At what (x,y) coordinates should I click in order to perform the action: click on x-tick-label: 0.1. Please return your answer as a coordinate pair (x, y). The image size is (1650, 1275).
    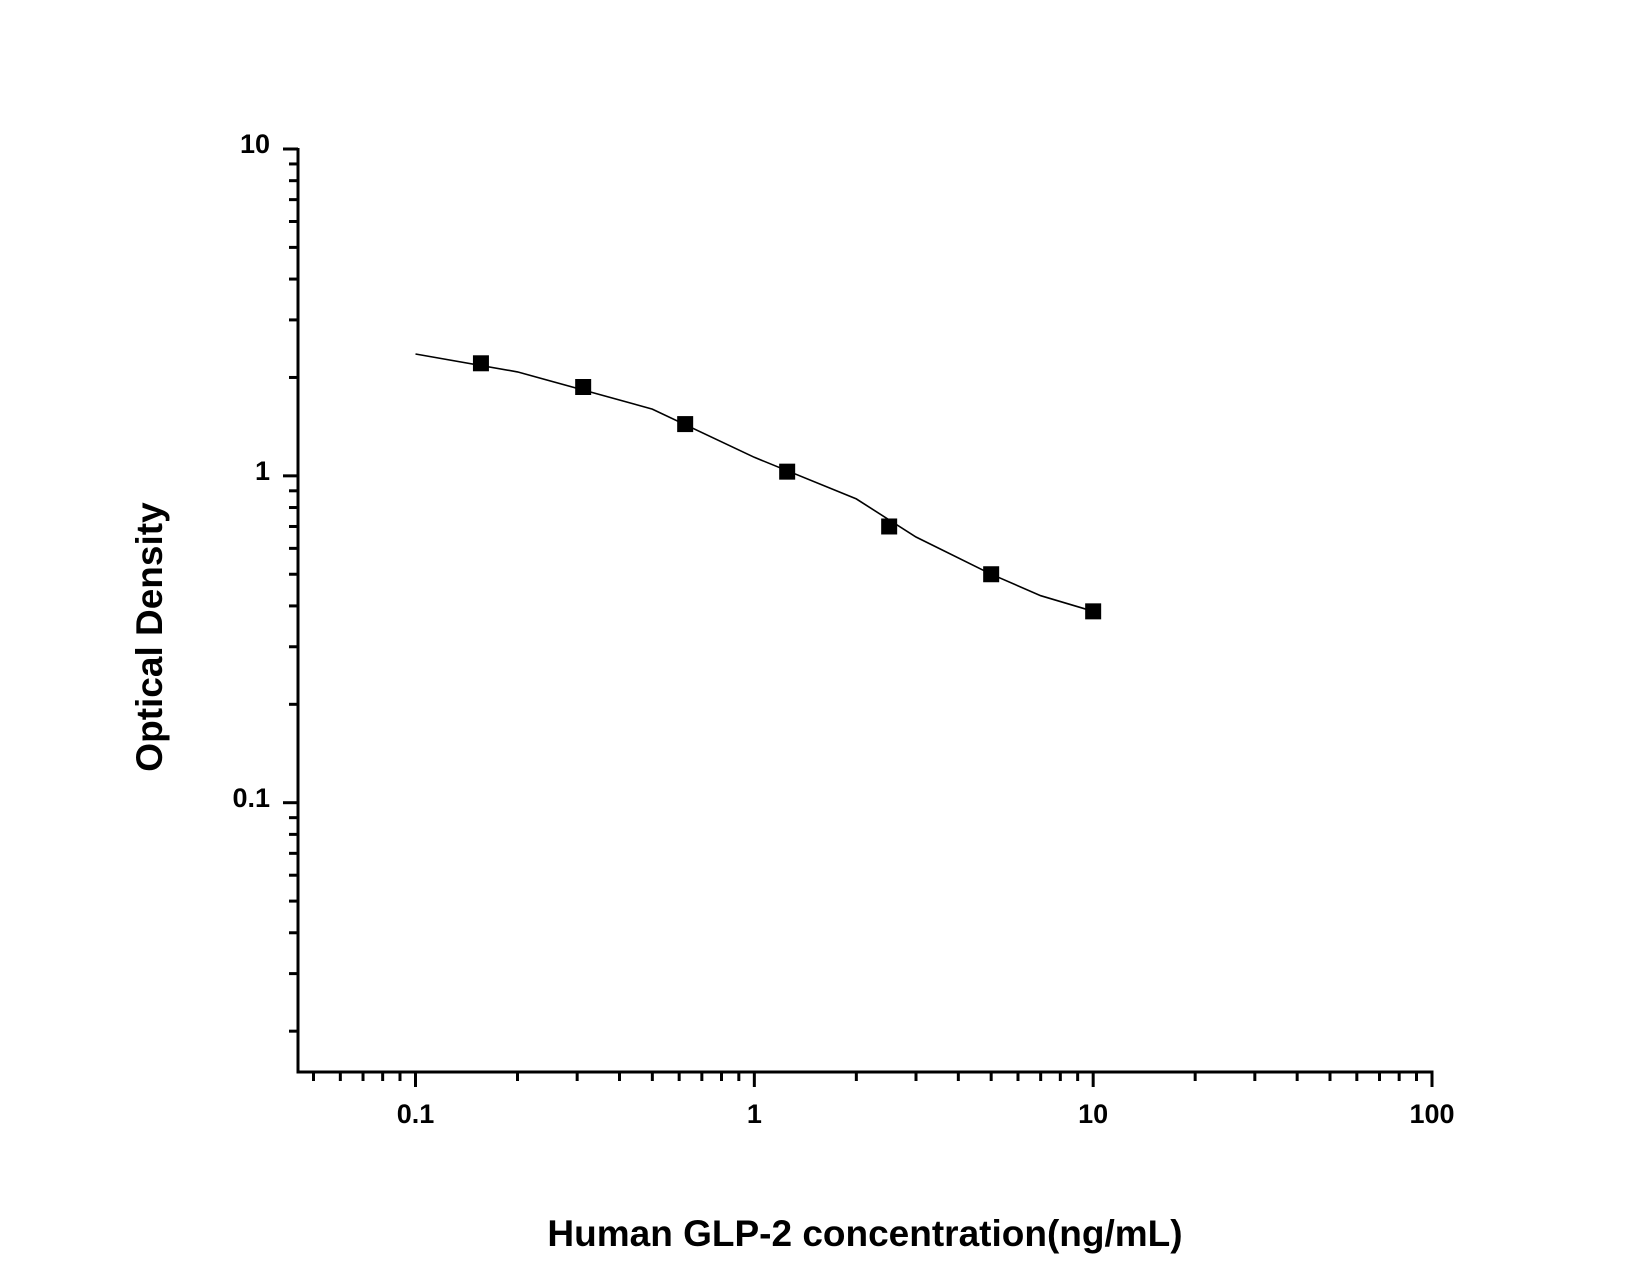
    Looking at the image, I should click on (416, 1114).